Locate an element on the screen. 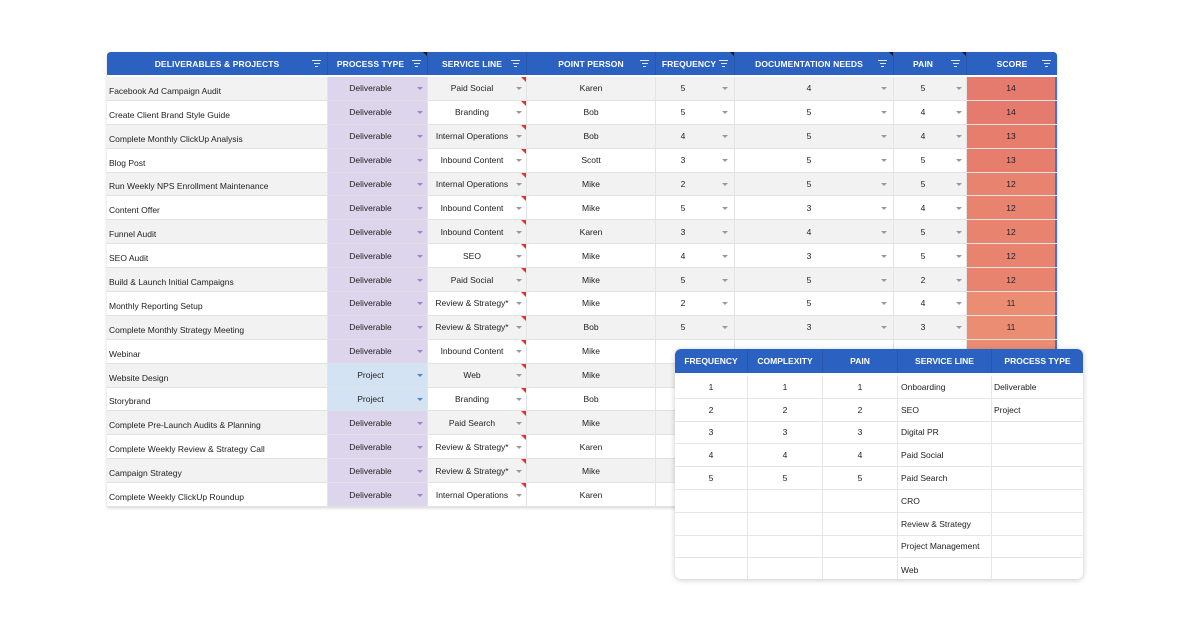  score-cell: 13 is located at coordinates (1012, 136).